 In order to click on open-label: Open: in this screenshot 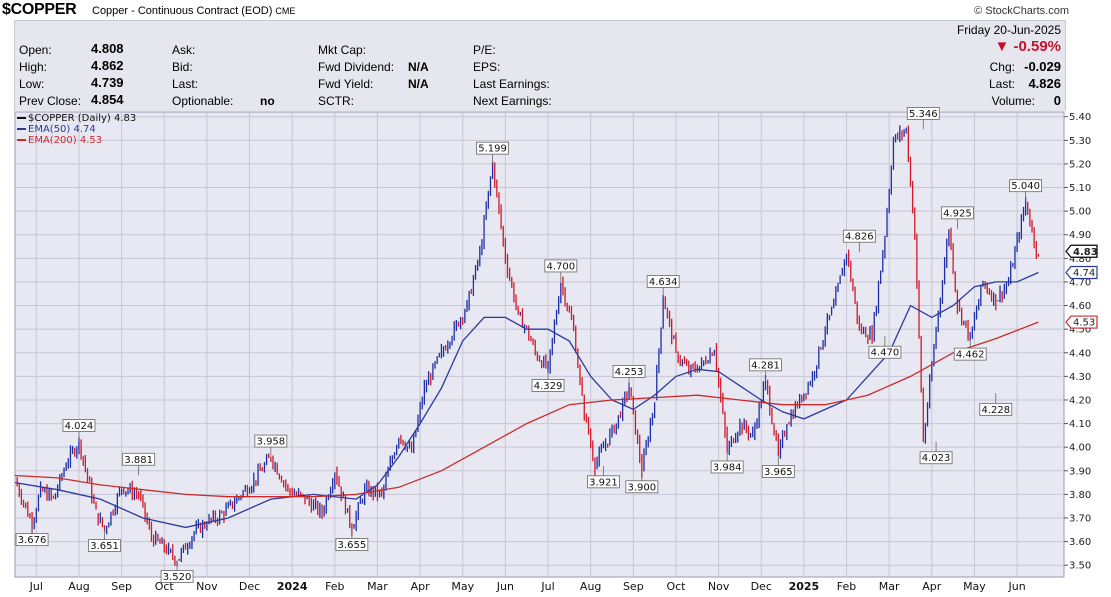, I will do `click(35, 50)`.